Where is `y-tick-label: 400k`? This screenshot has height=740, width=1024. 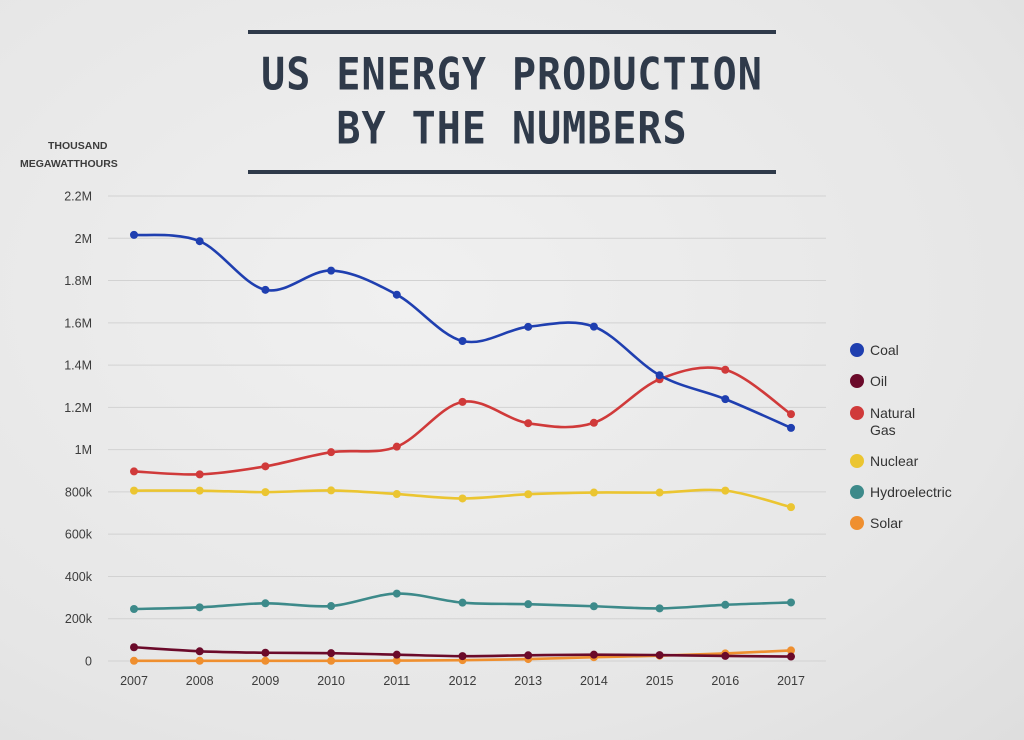
y-tick-label: 400k is located at coordinates (79, 577).